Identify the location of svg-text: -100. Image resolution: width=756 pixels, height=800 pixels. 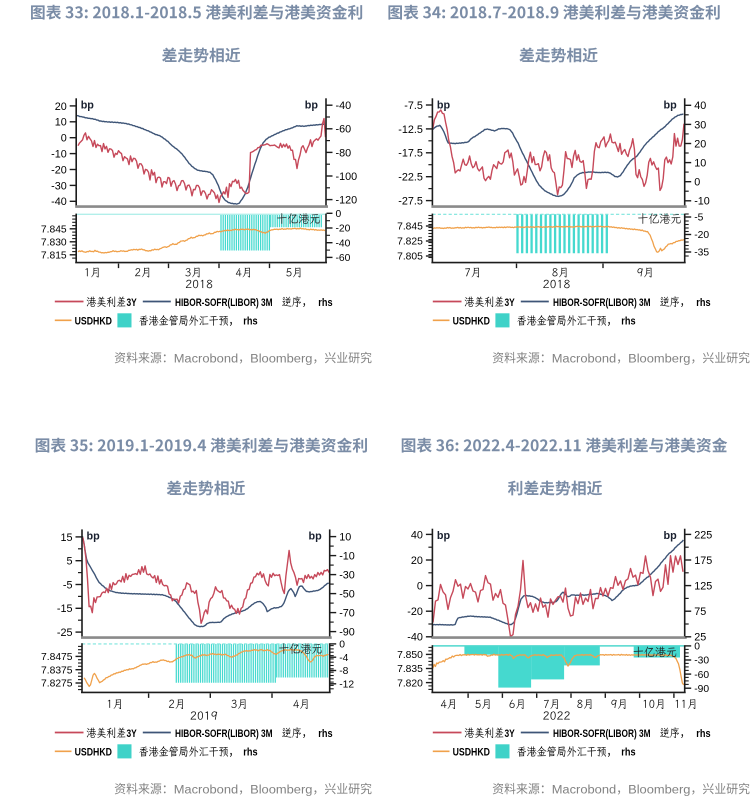
(347, 177).